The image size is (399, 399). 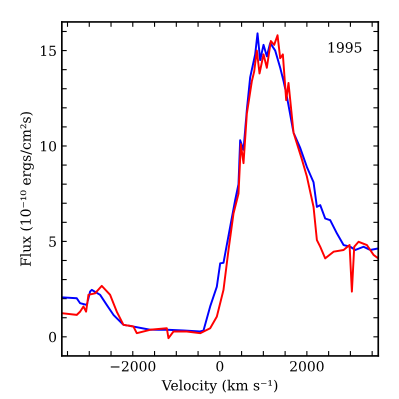 What do you see at coordinates (48, 146) in the screenshot?
I see `y-tick-label: 10` at bounding box center [48, 146].